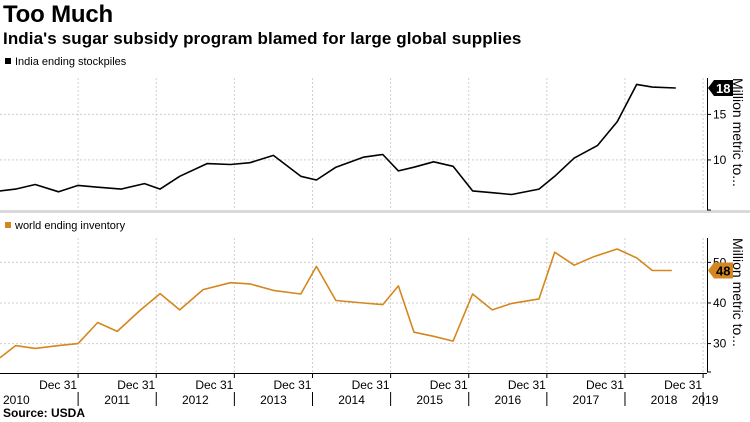  What do you see at coordinates (375, 211) in the screenshot?
I see `panel-divider` at bounding box center [375, 211].